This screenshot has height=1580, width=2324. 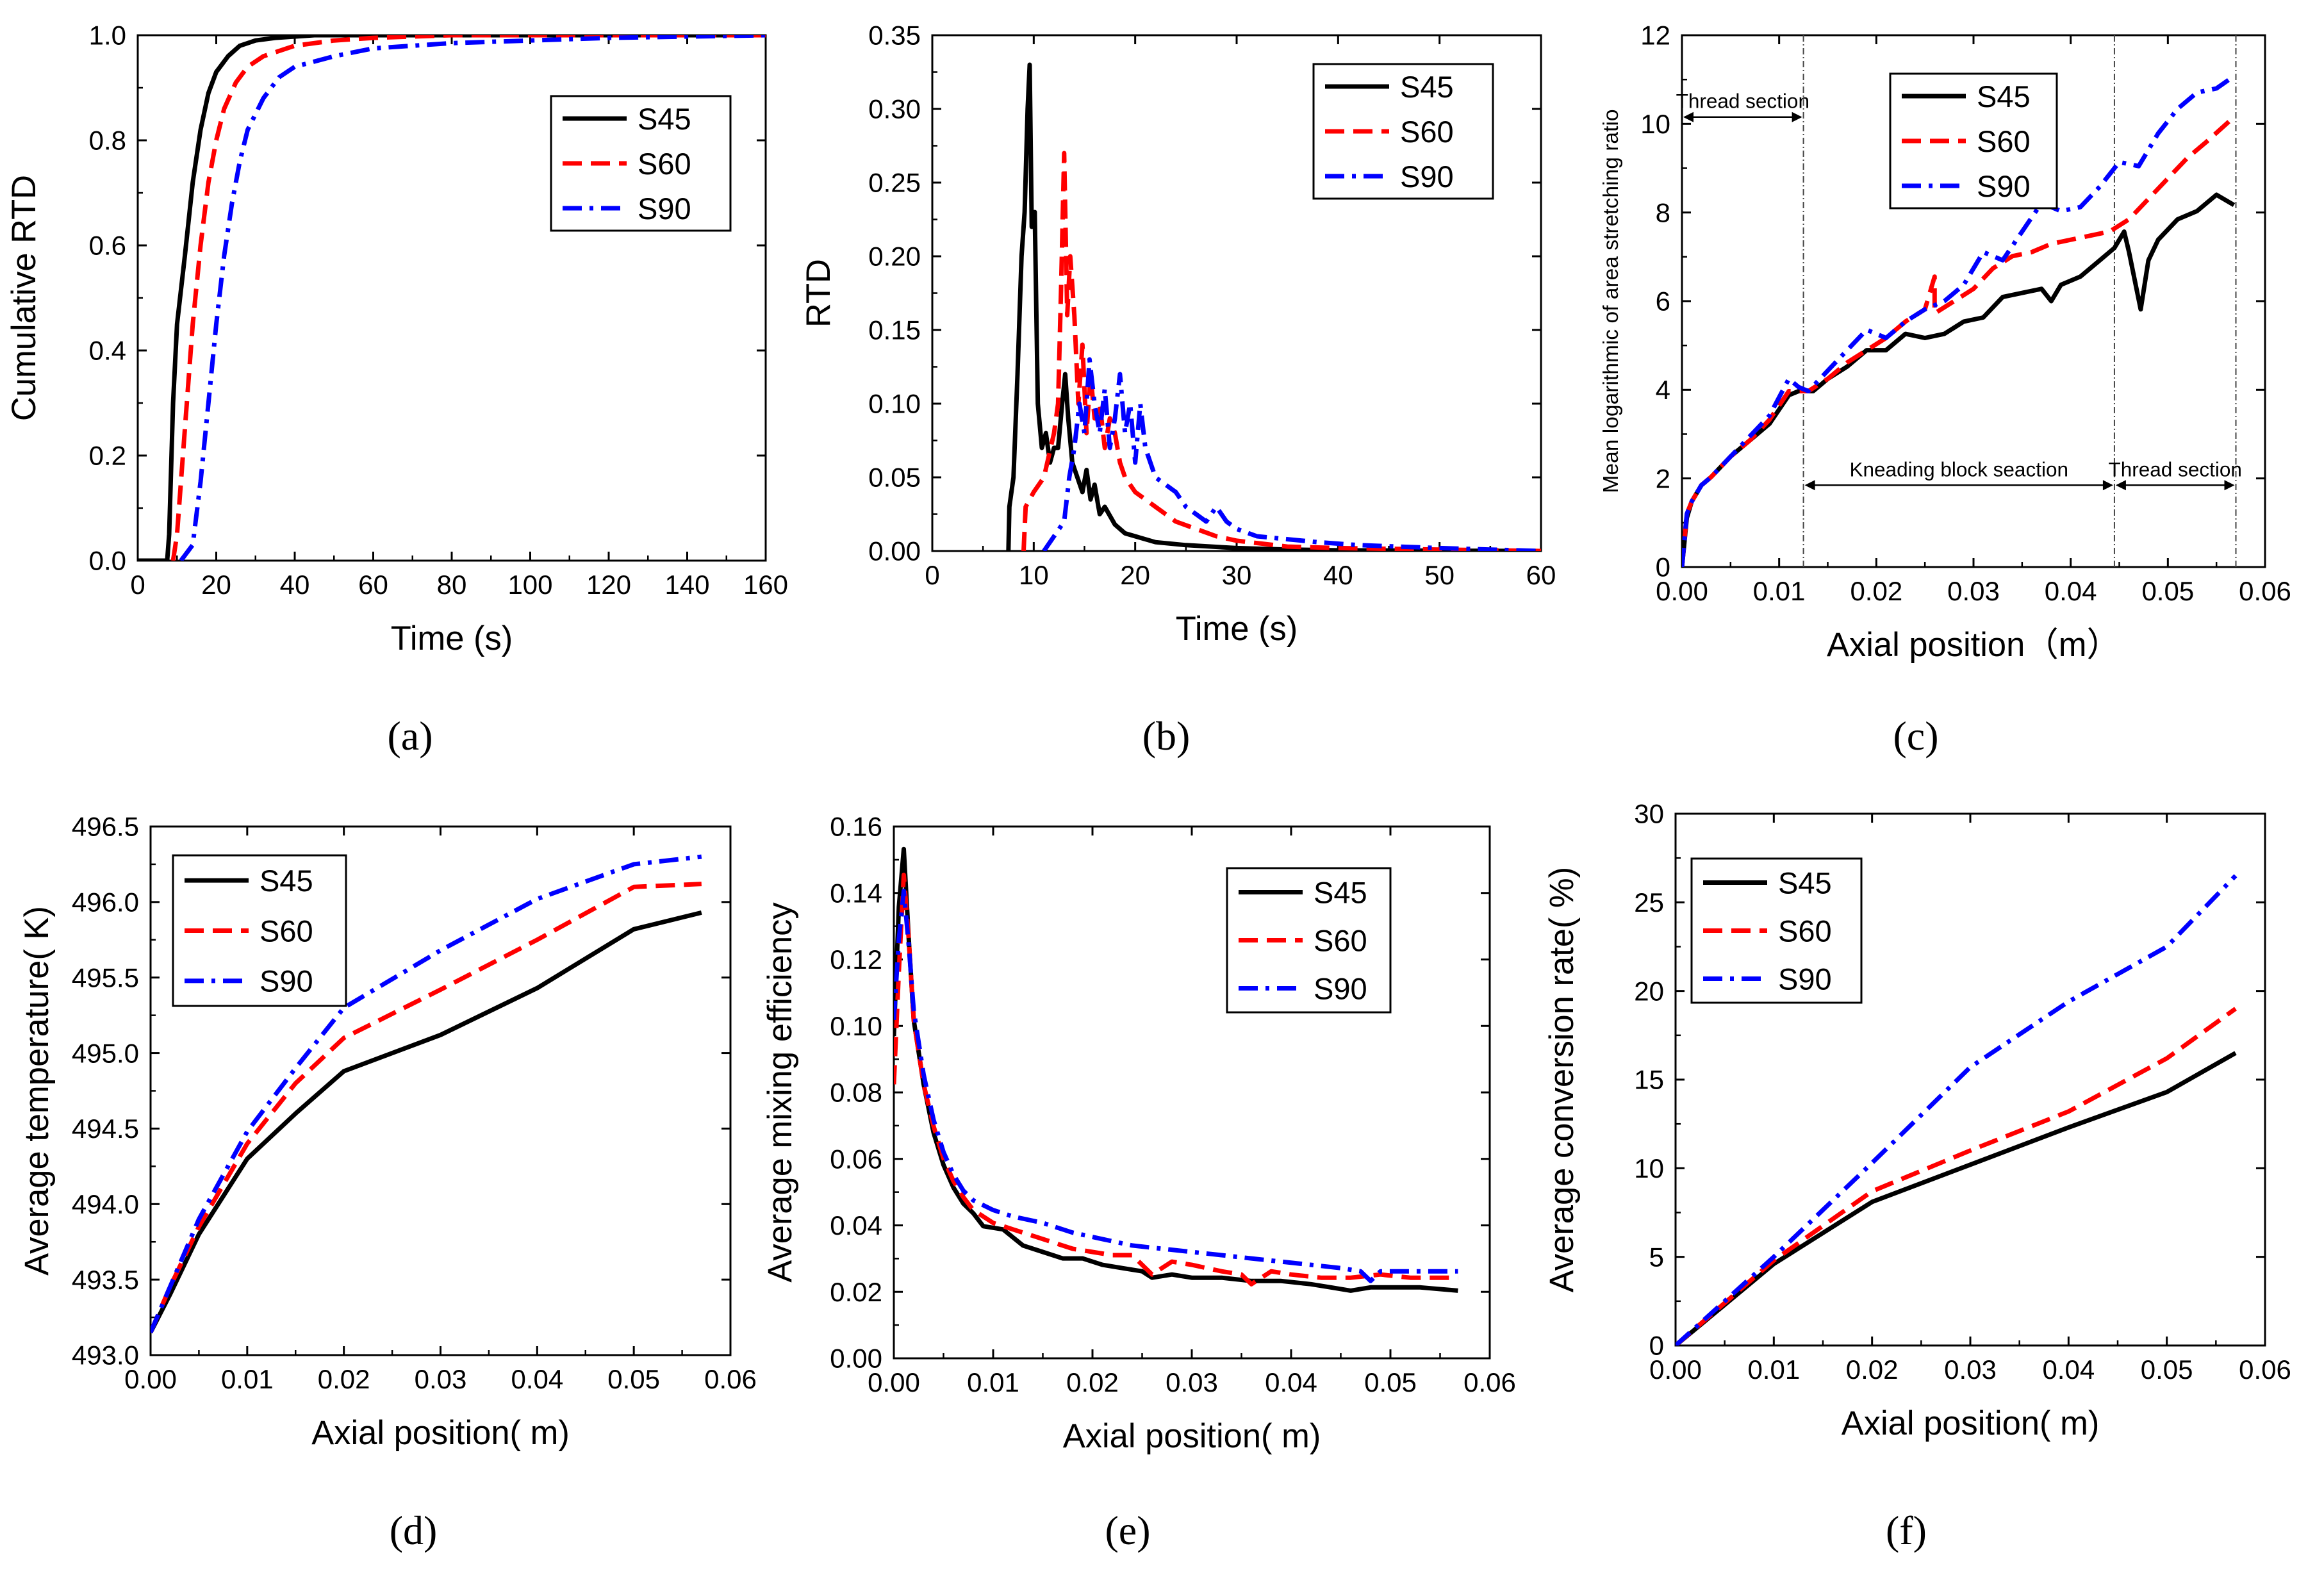 I want to click on y-tick-label: 0.05, so click(x=895, y=478).